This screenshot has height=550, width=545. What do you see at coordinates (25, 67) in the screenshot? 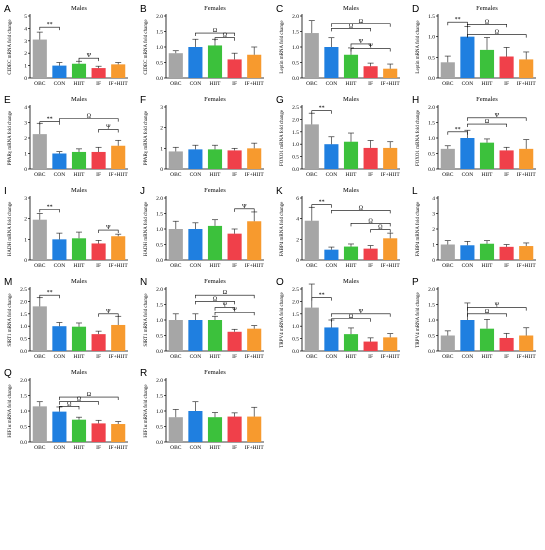
I see `y-tick-label: 1` at bounding box center [25, 67].